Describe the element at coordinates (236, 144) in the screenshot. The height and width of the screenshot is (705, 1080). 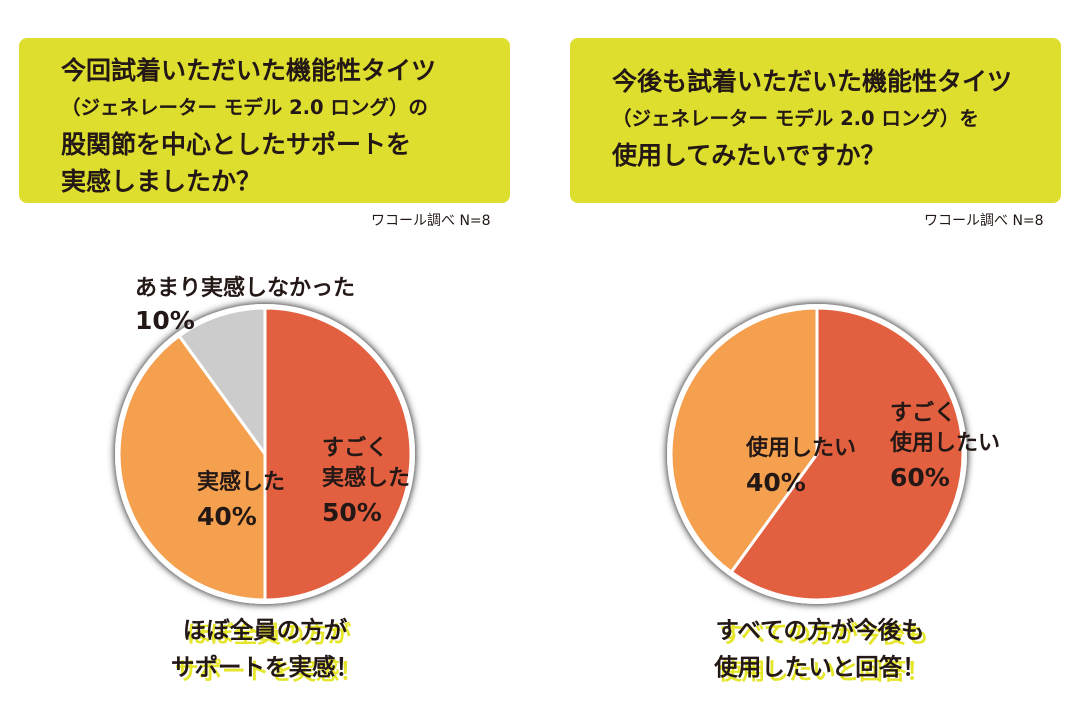
I see `question-line: 股関節を中心としたサポートを` at that location.